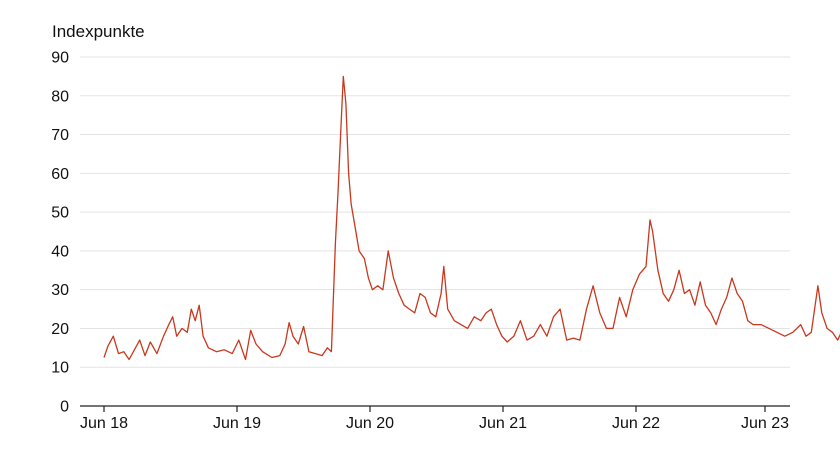 This screenshot has width=840, height=453. I want to click on y-tick-label: 50, so click(60, 213).